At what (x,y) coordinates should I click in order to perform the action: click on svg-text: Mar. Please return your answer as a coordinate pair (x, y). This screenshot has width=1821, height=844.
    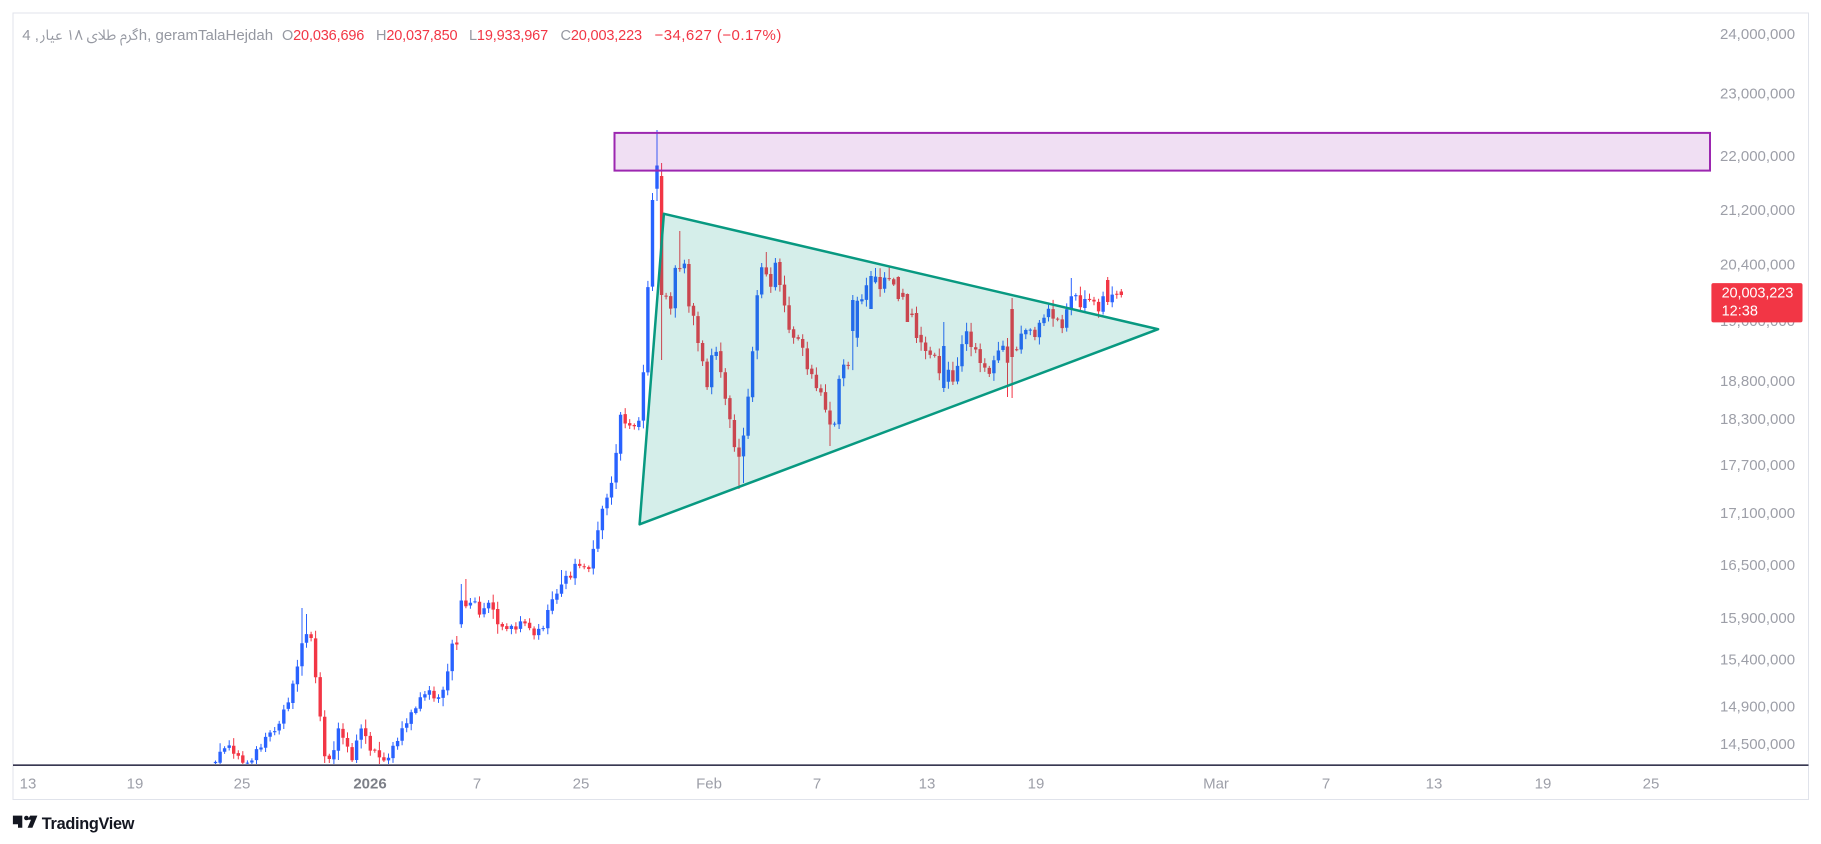
    Looking at the image, I should click on (1216, 784).